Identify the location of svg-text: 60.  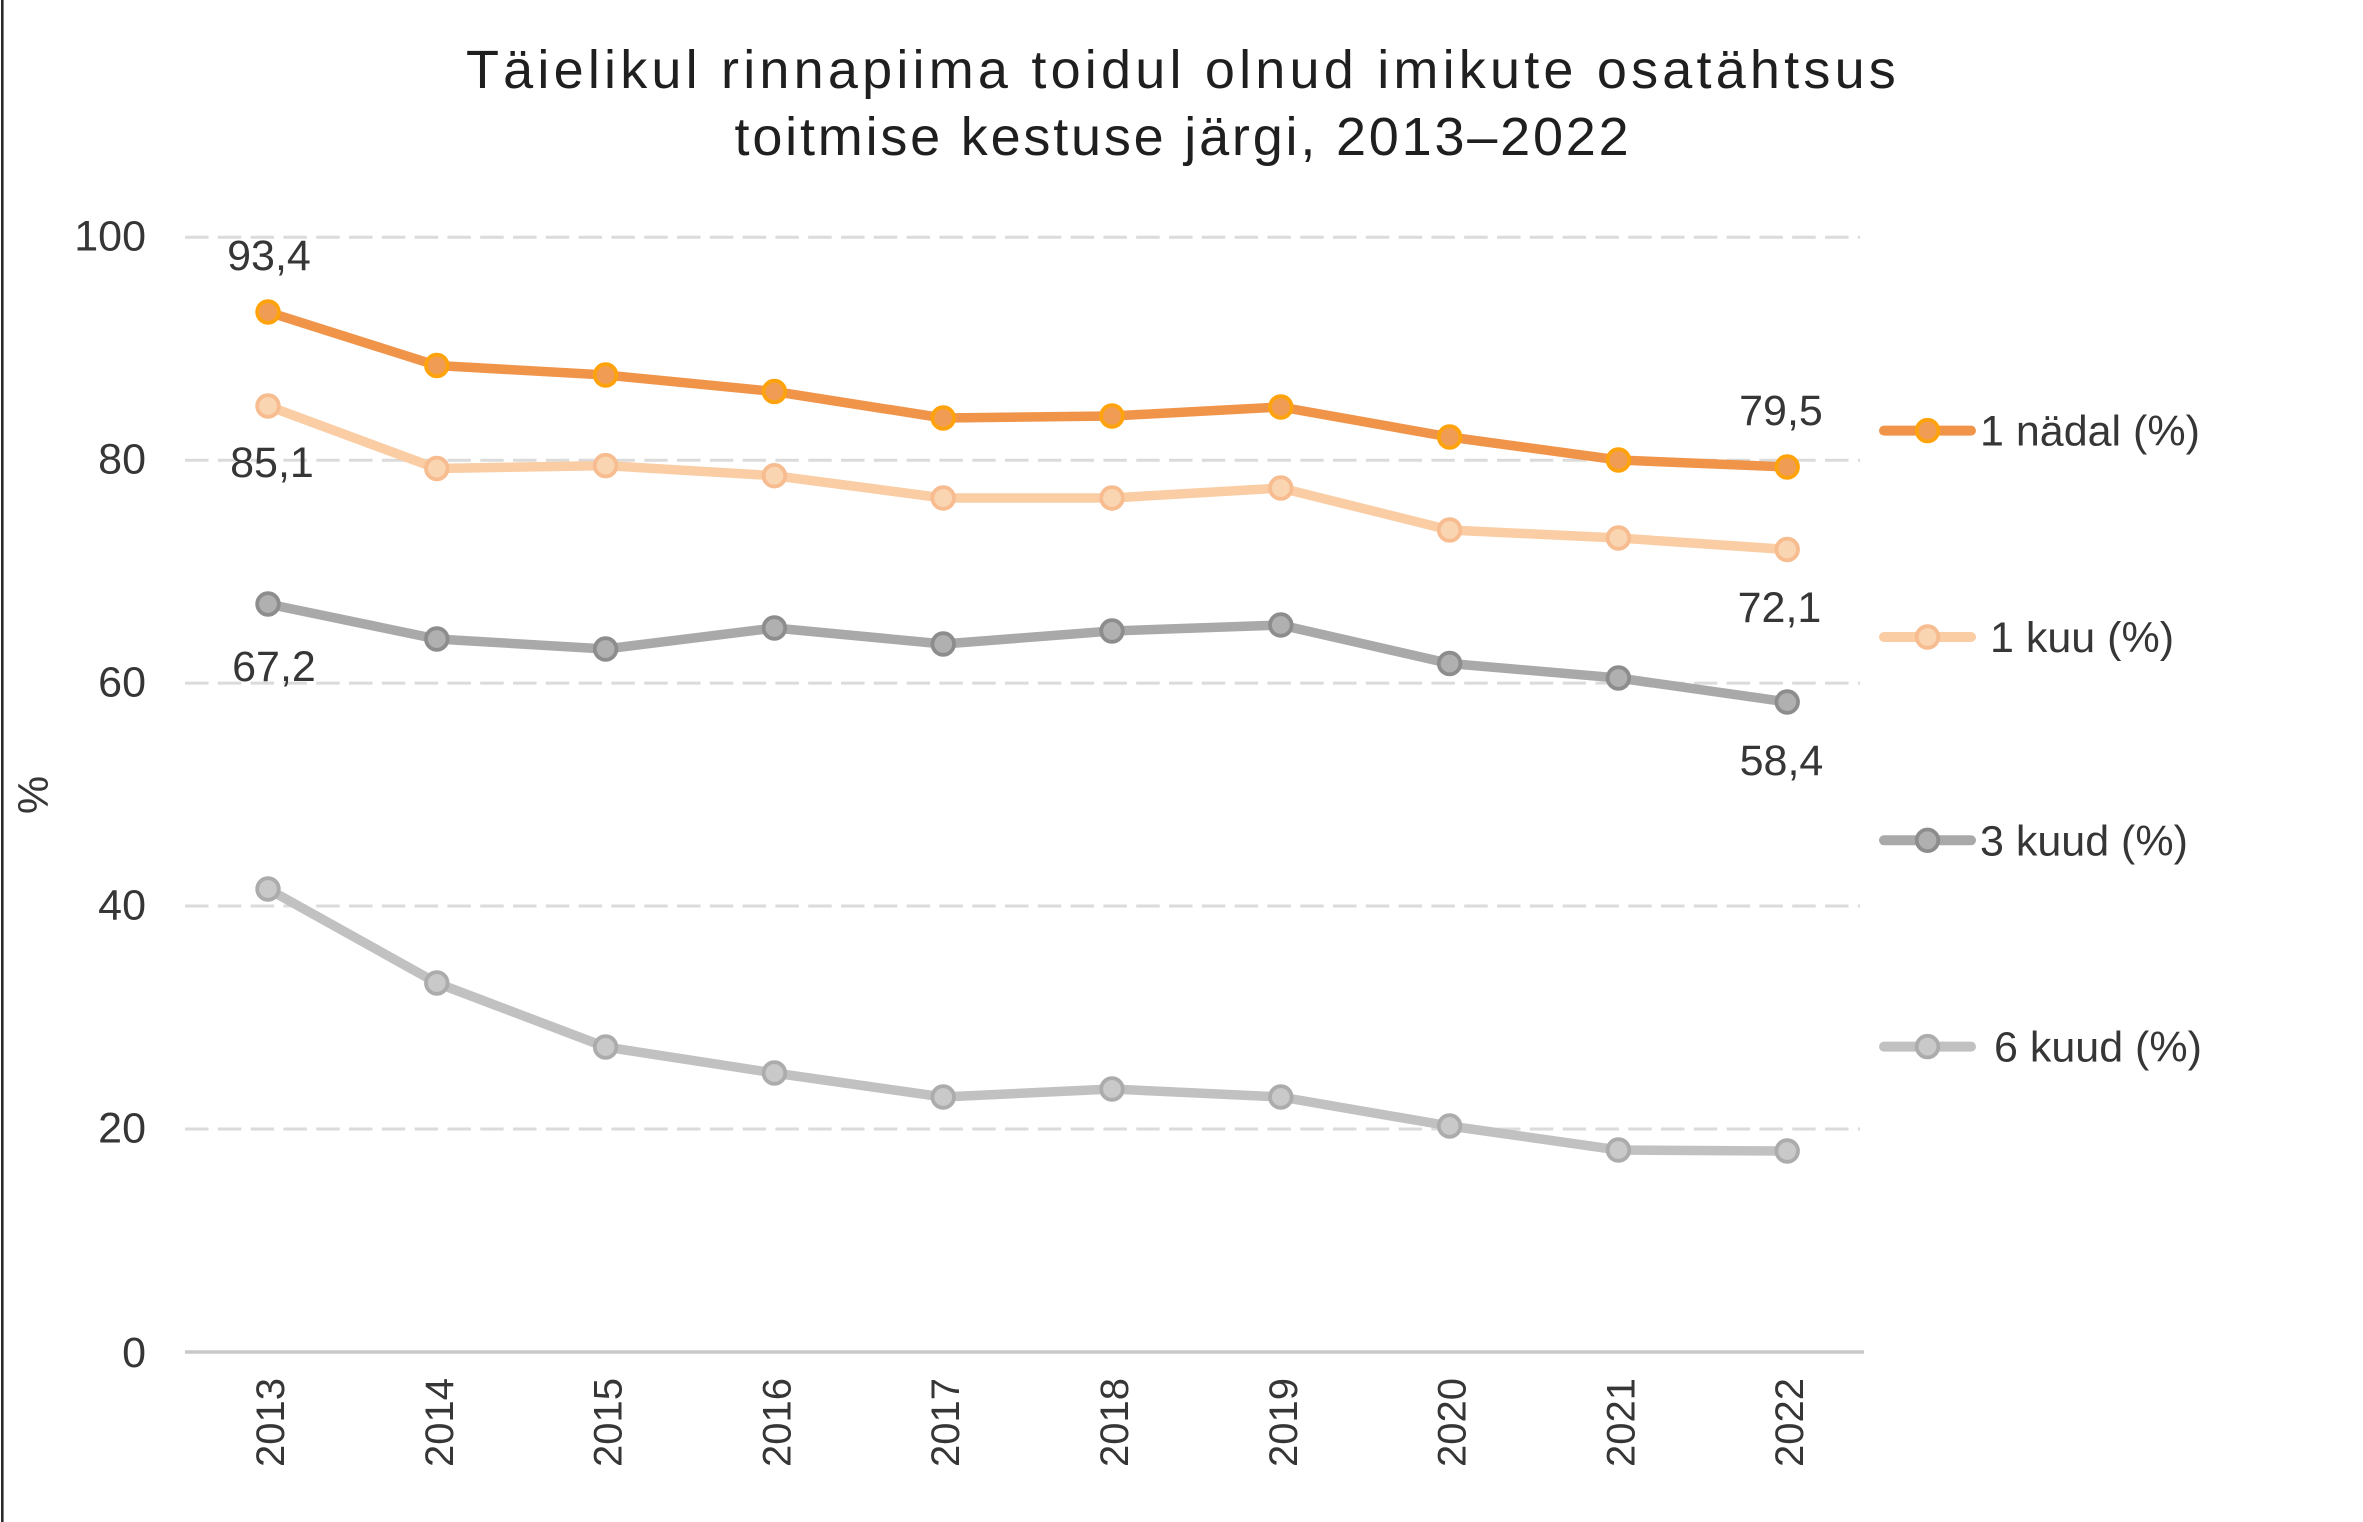
(122, 683).